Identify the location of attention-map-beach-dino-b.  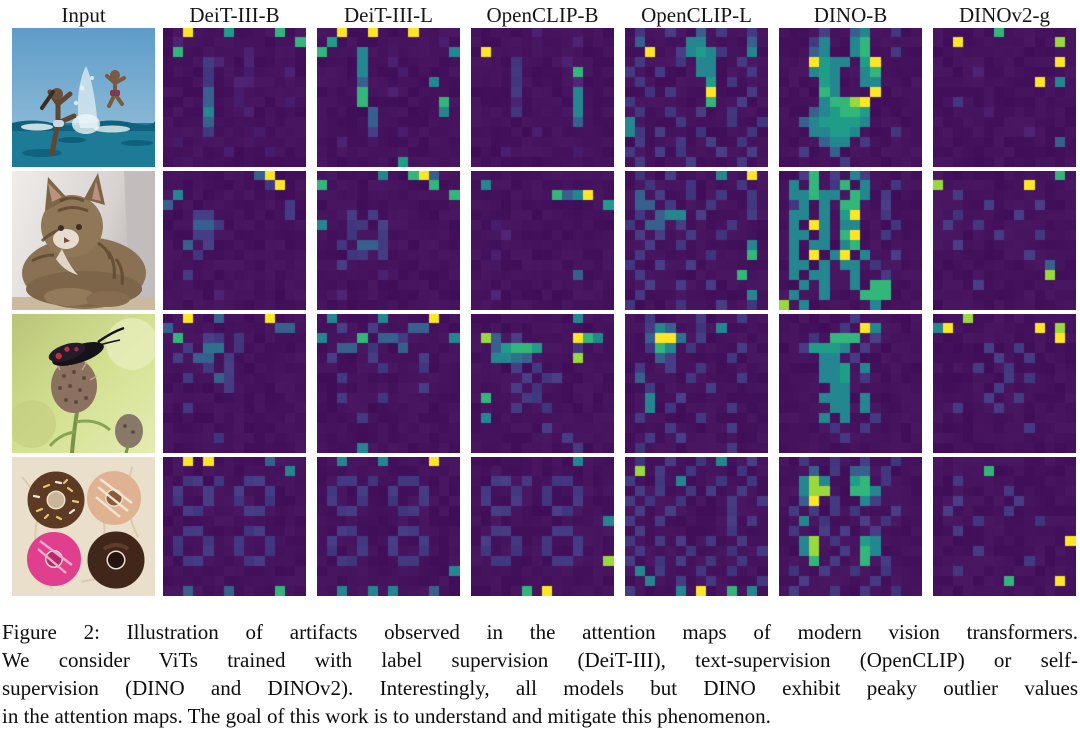
(850, 97).